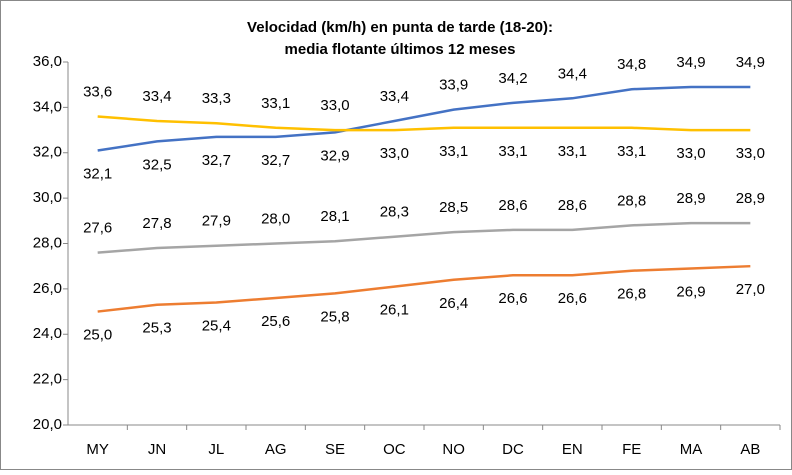 This screenshot has width=792, height=475. What do you see at coordinates (216, 449) in the screenshot?
I see `x-tick-label: JL` at bounding box center [216, 449].